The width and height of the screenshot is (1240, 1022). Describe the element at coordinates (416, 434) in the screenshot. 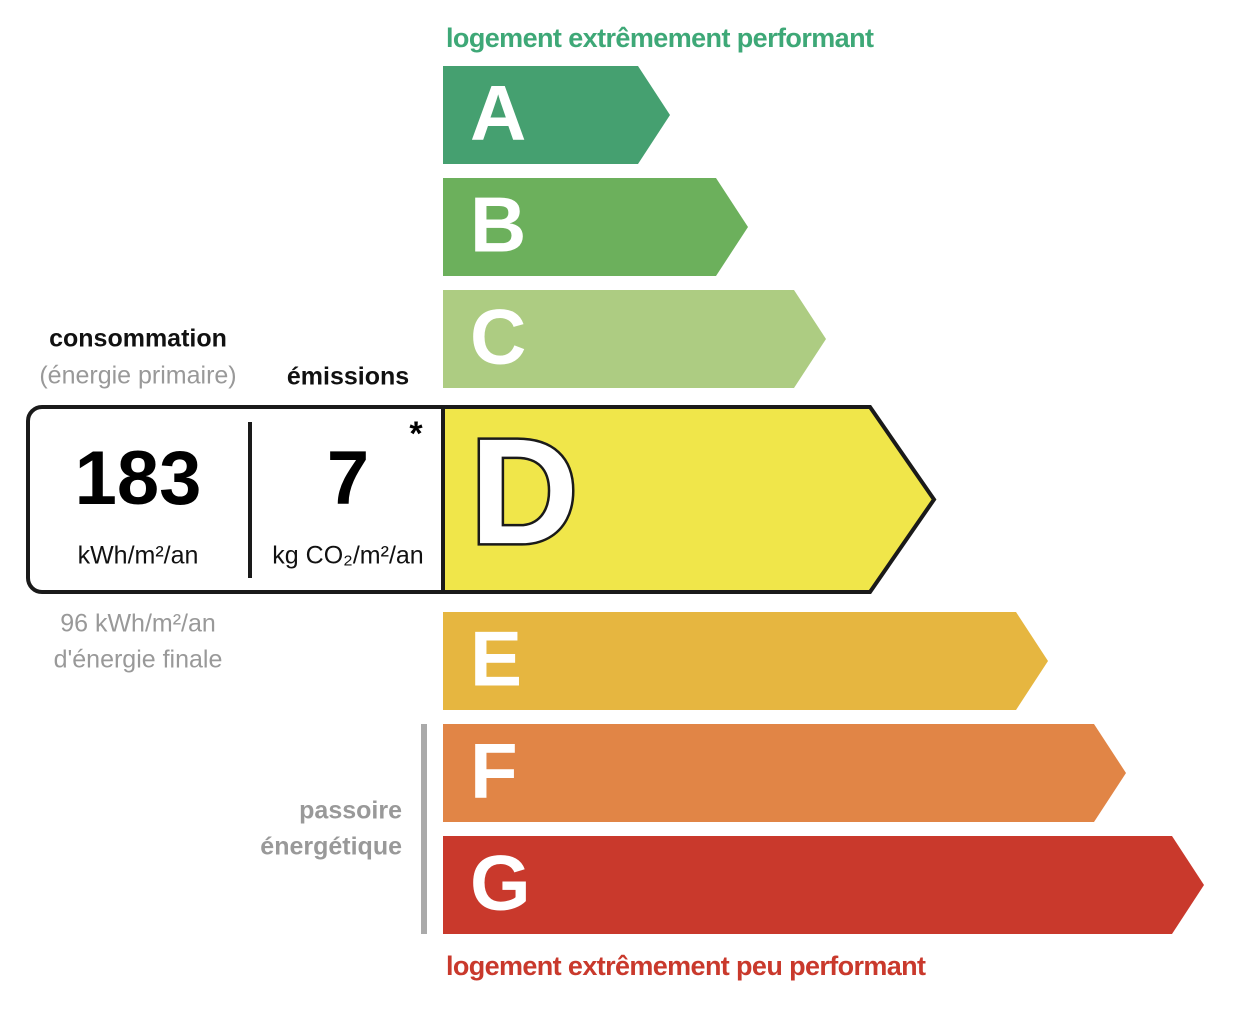

I see `note-marker: *` at that location.